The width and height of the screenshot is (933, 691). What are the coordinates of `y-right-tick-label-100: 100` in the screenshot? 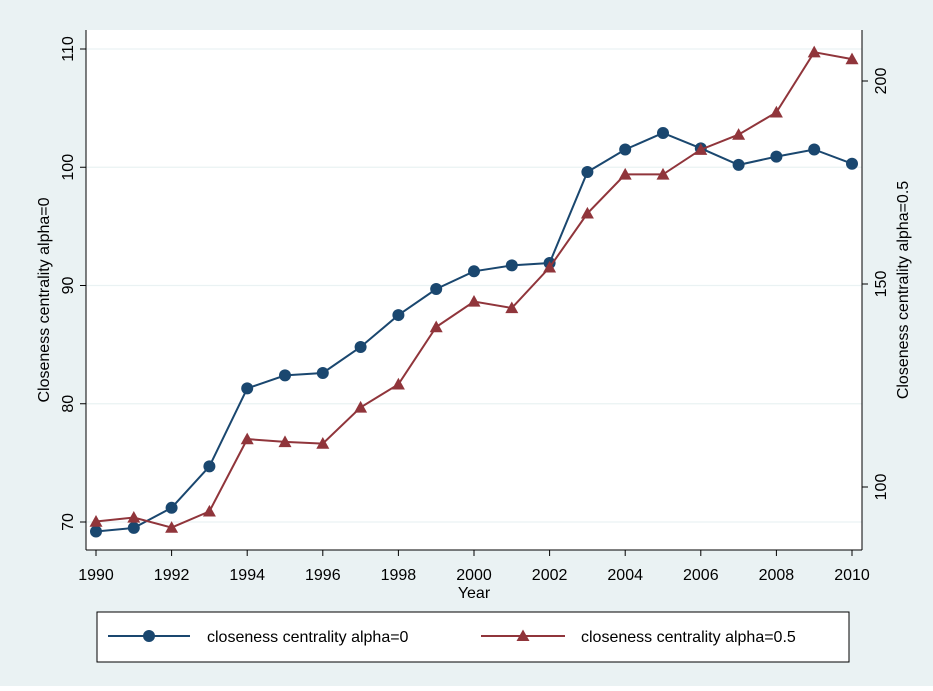 It's located at (881, 487).